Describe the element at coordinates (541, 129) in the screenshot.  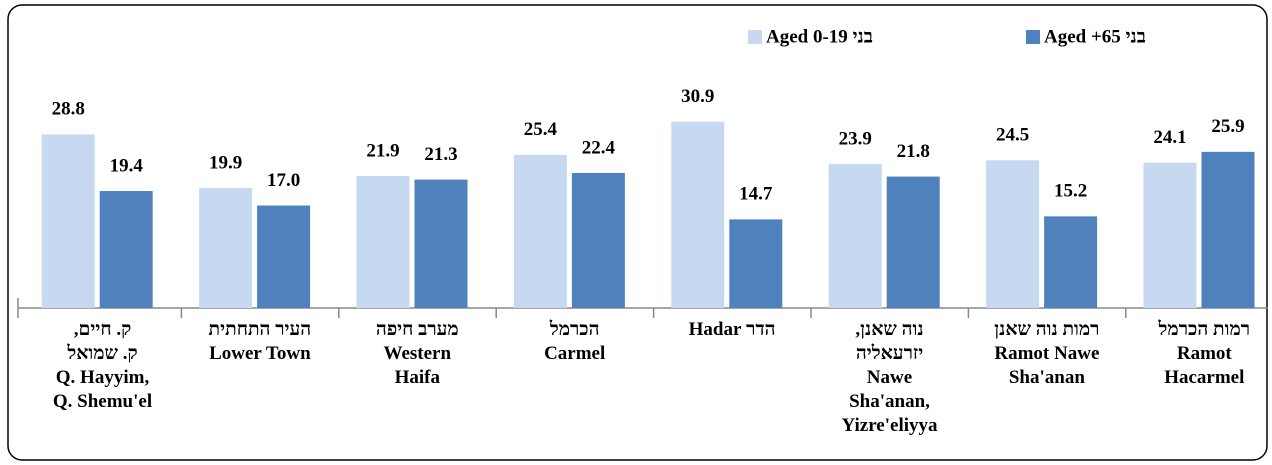
I see `data-label: 25.4` at that location.